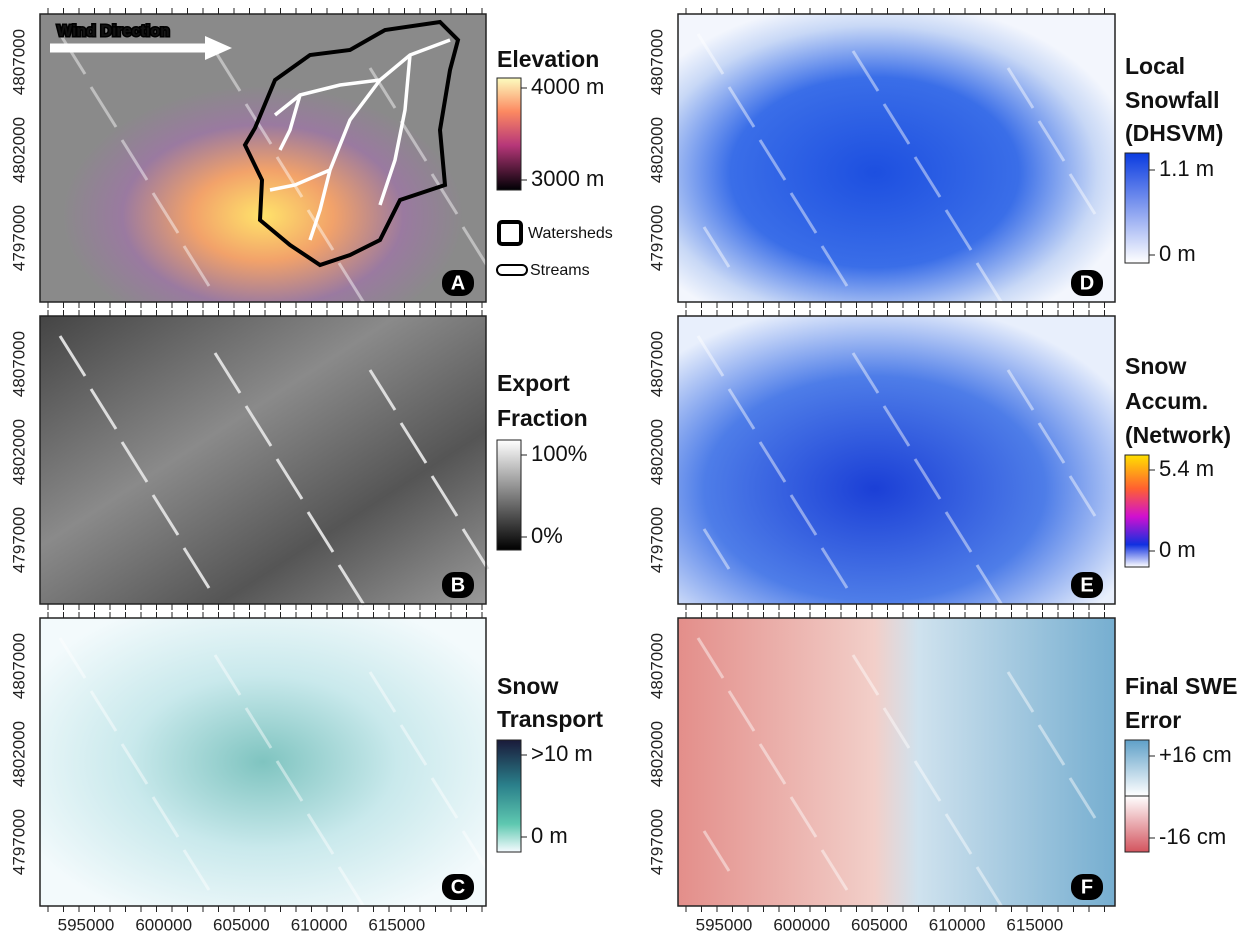 The image size is (1255, 941). Describe the element at coordinates (533, 383) in the screenshot. I see `legend-title: Export` at that location.